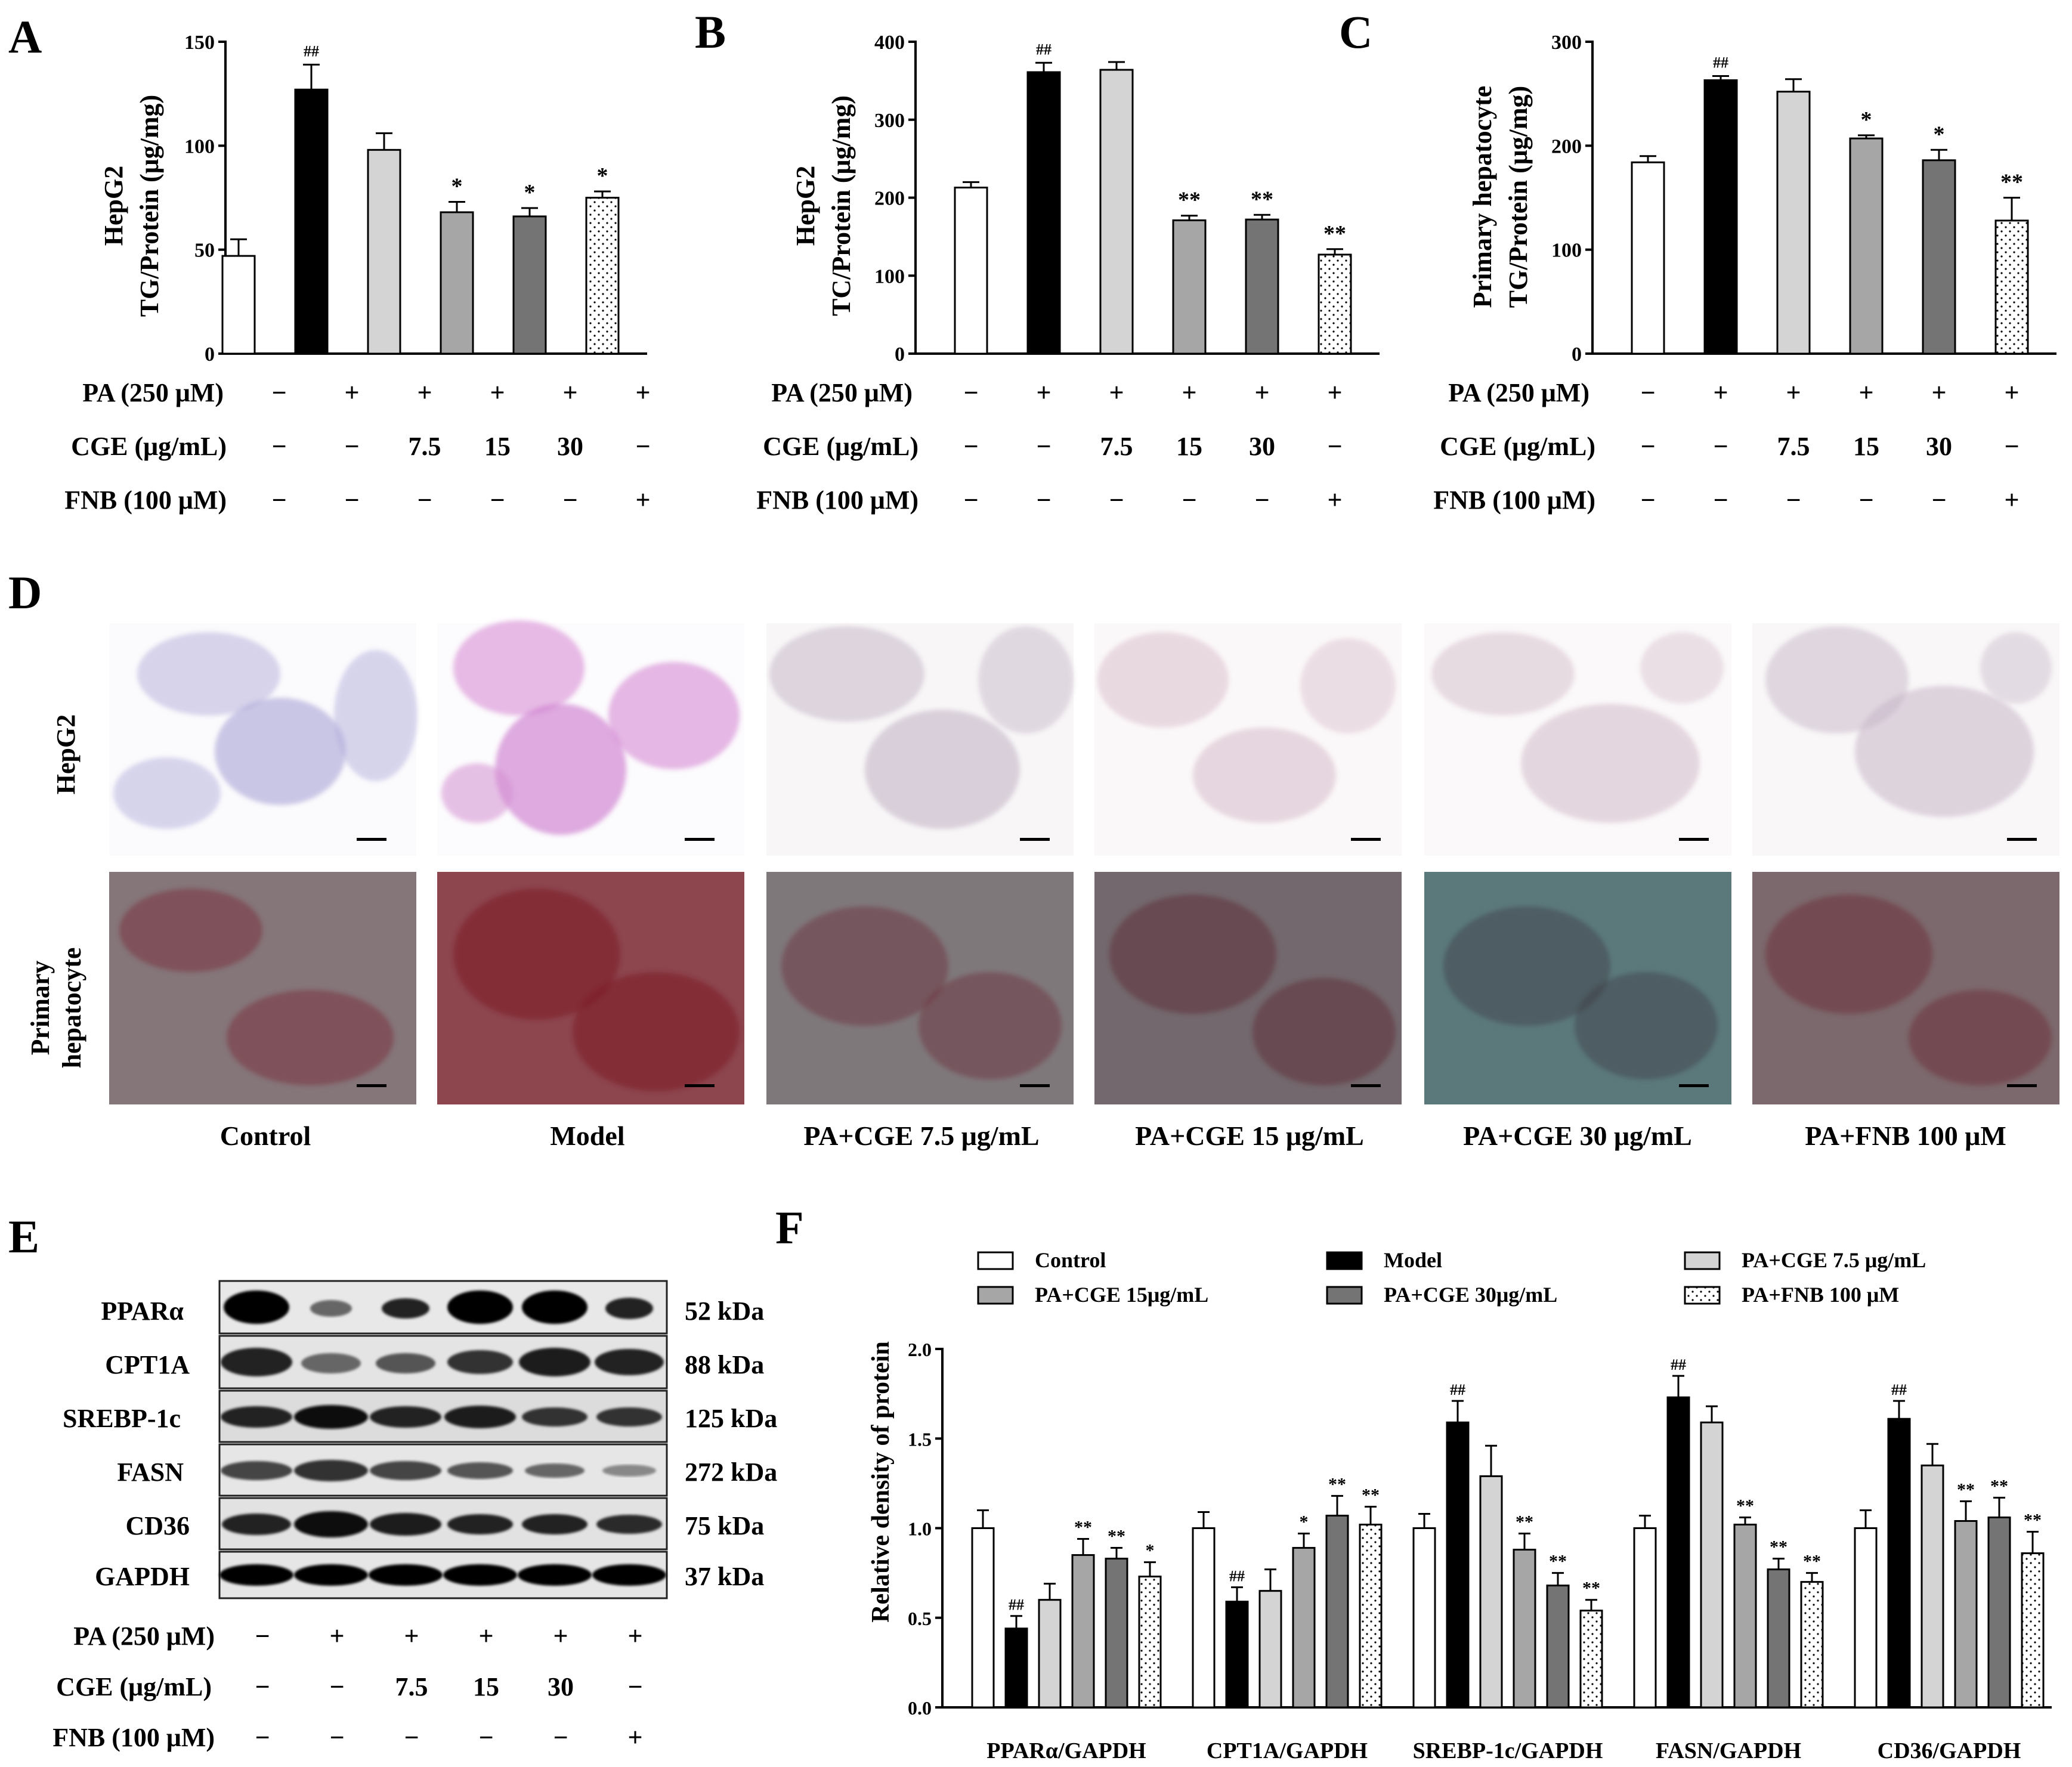  What do you see at coordinates (1483, 197) in the screenshot?
I see `chart-c-ylabel-line1: Primary hepatocyte` at bounding box center [1483, 197].